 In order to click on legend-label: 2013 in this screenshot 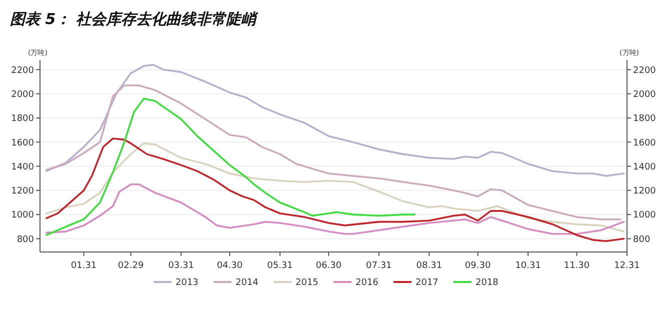, I will do `click(187, 283)`.